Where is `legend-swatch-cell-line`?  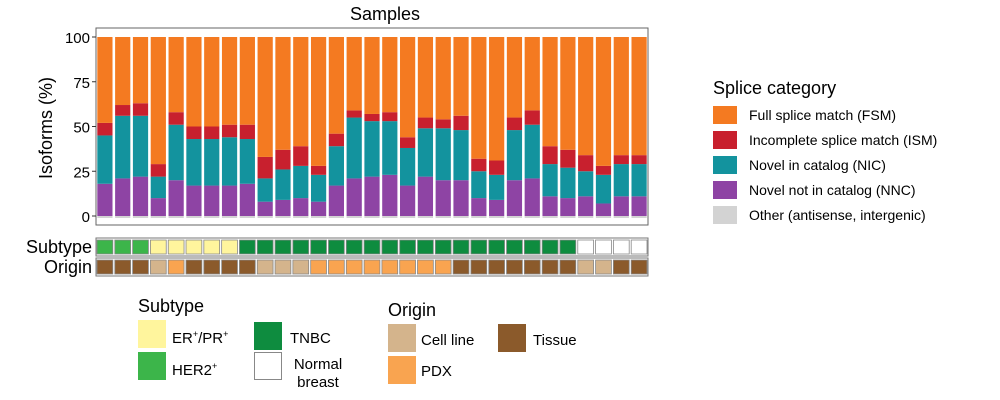 legend-swatch-cell-line is located at coordinates (402, 338).